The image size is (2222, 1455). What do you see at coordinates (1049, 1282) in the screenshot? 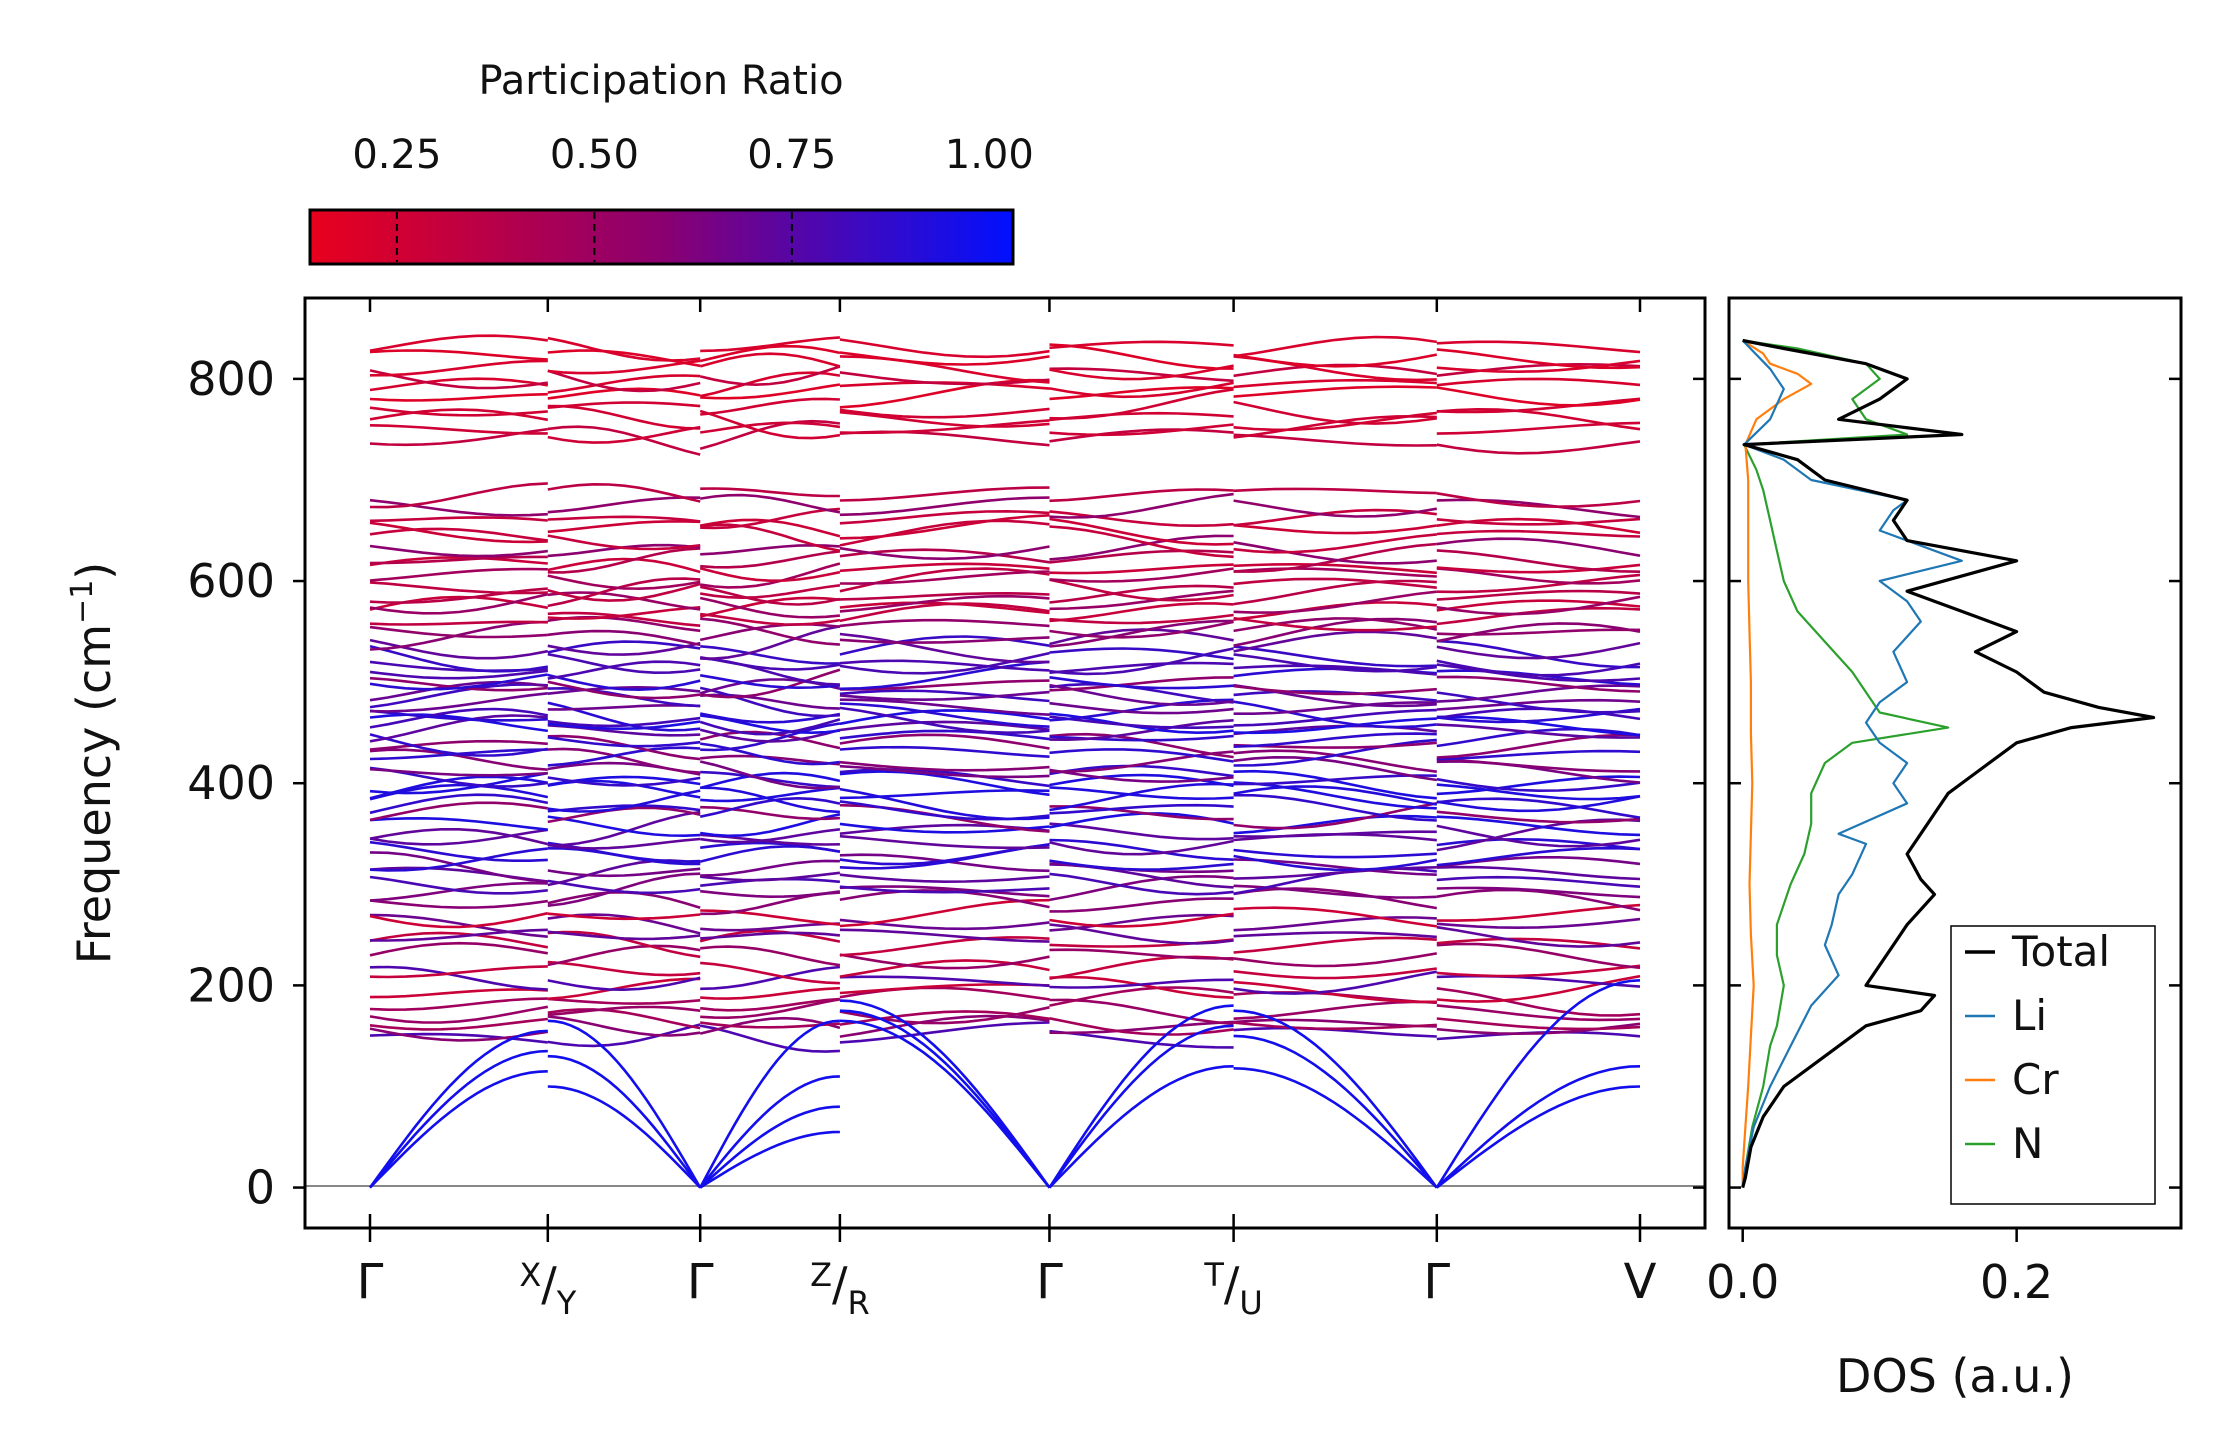
I see `k-point-label: Γ` at bounding box center [1049, 1282].